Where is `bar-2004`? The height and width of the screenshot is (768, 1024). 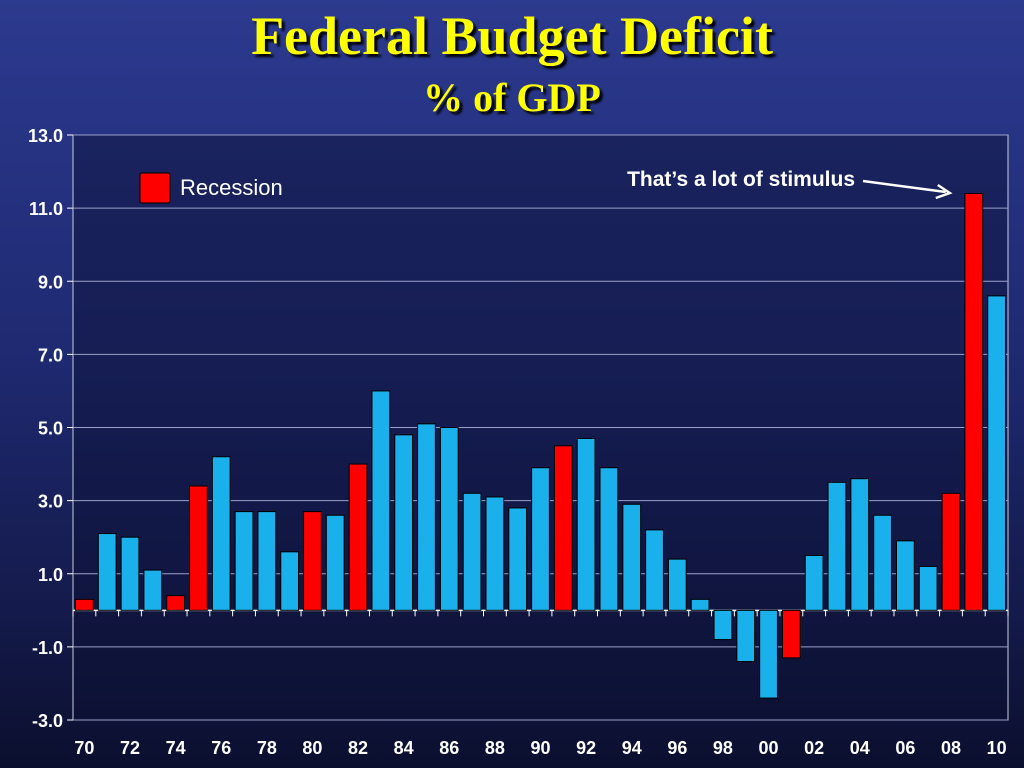
bar-2004 is located at coordinates (860, 544).